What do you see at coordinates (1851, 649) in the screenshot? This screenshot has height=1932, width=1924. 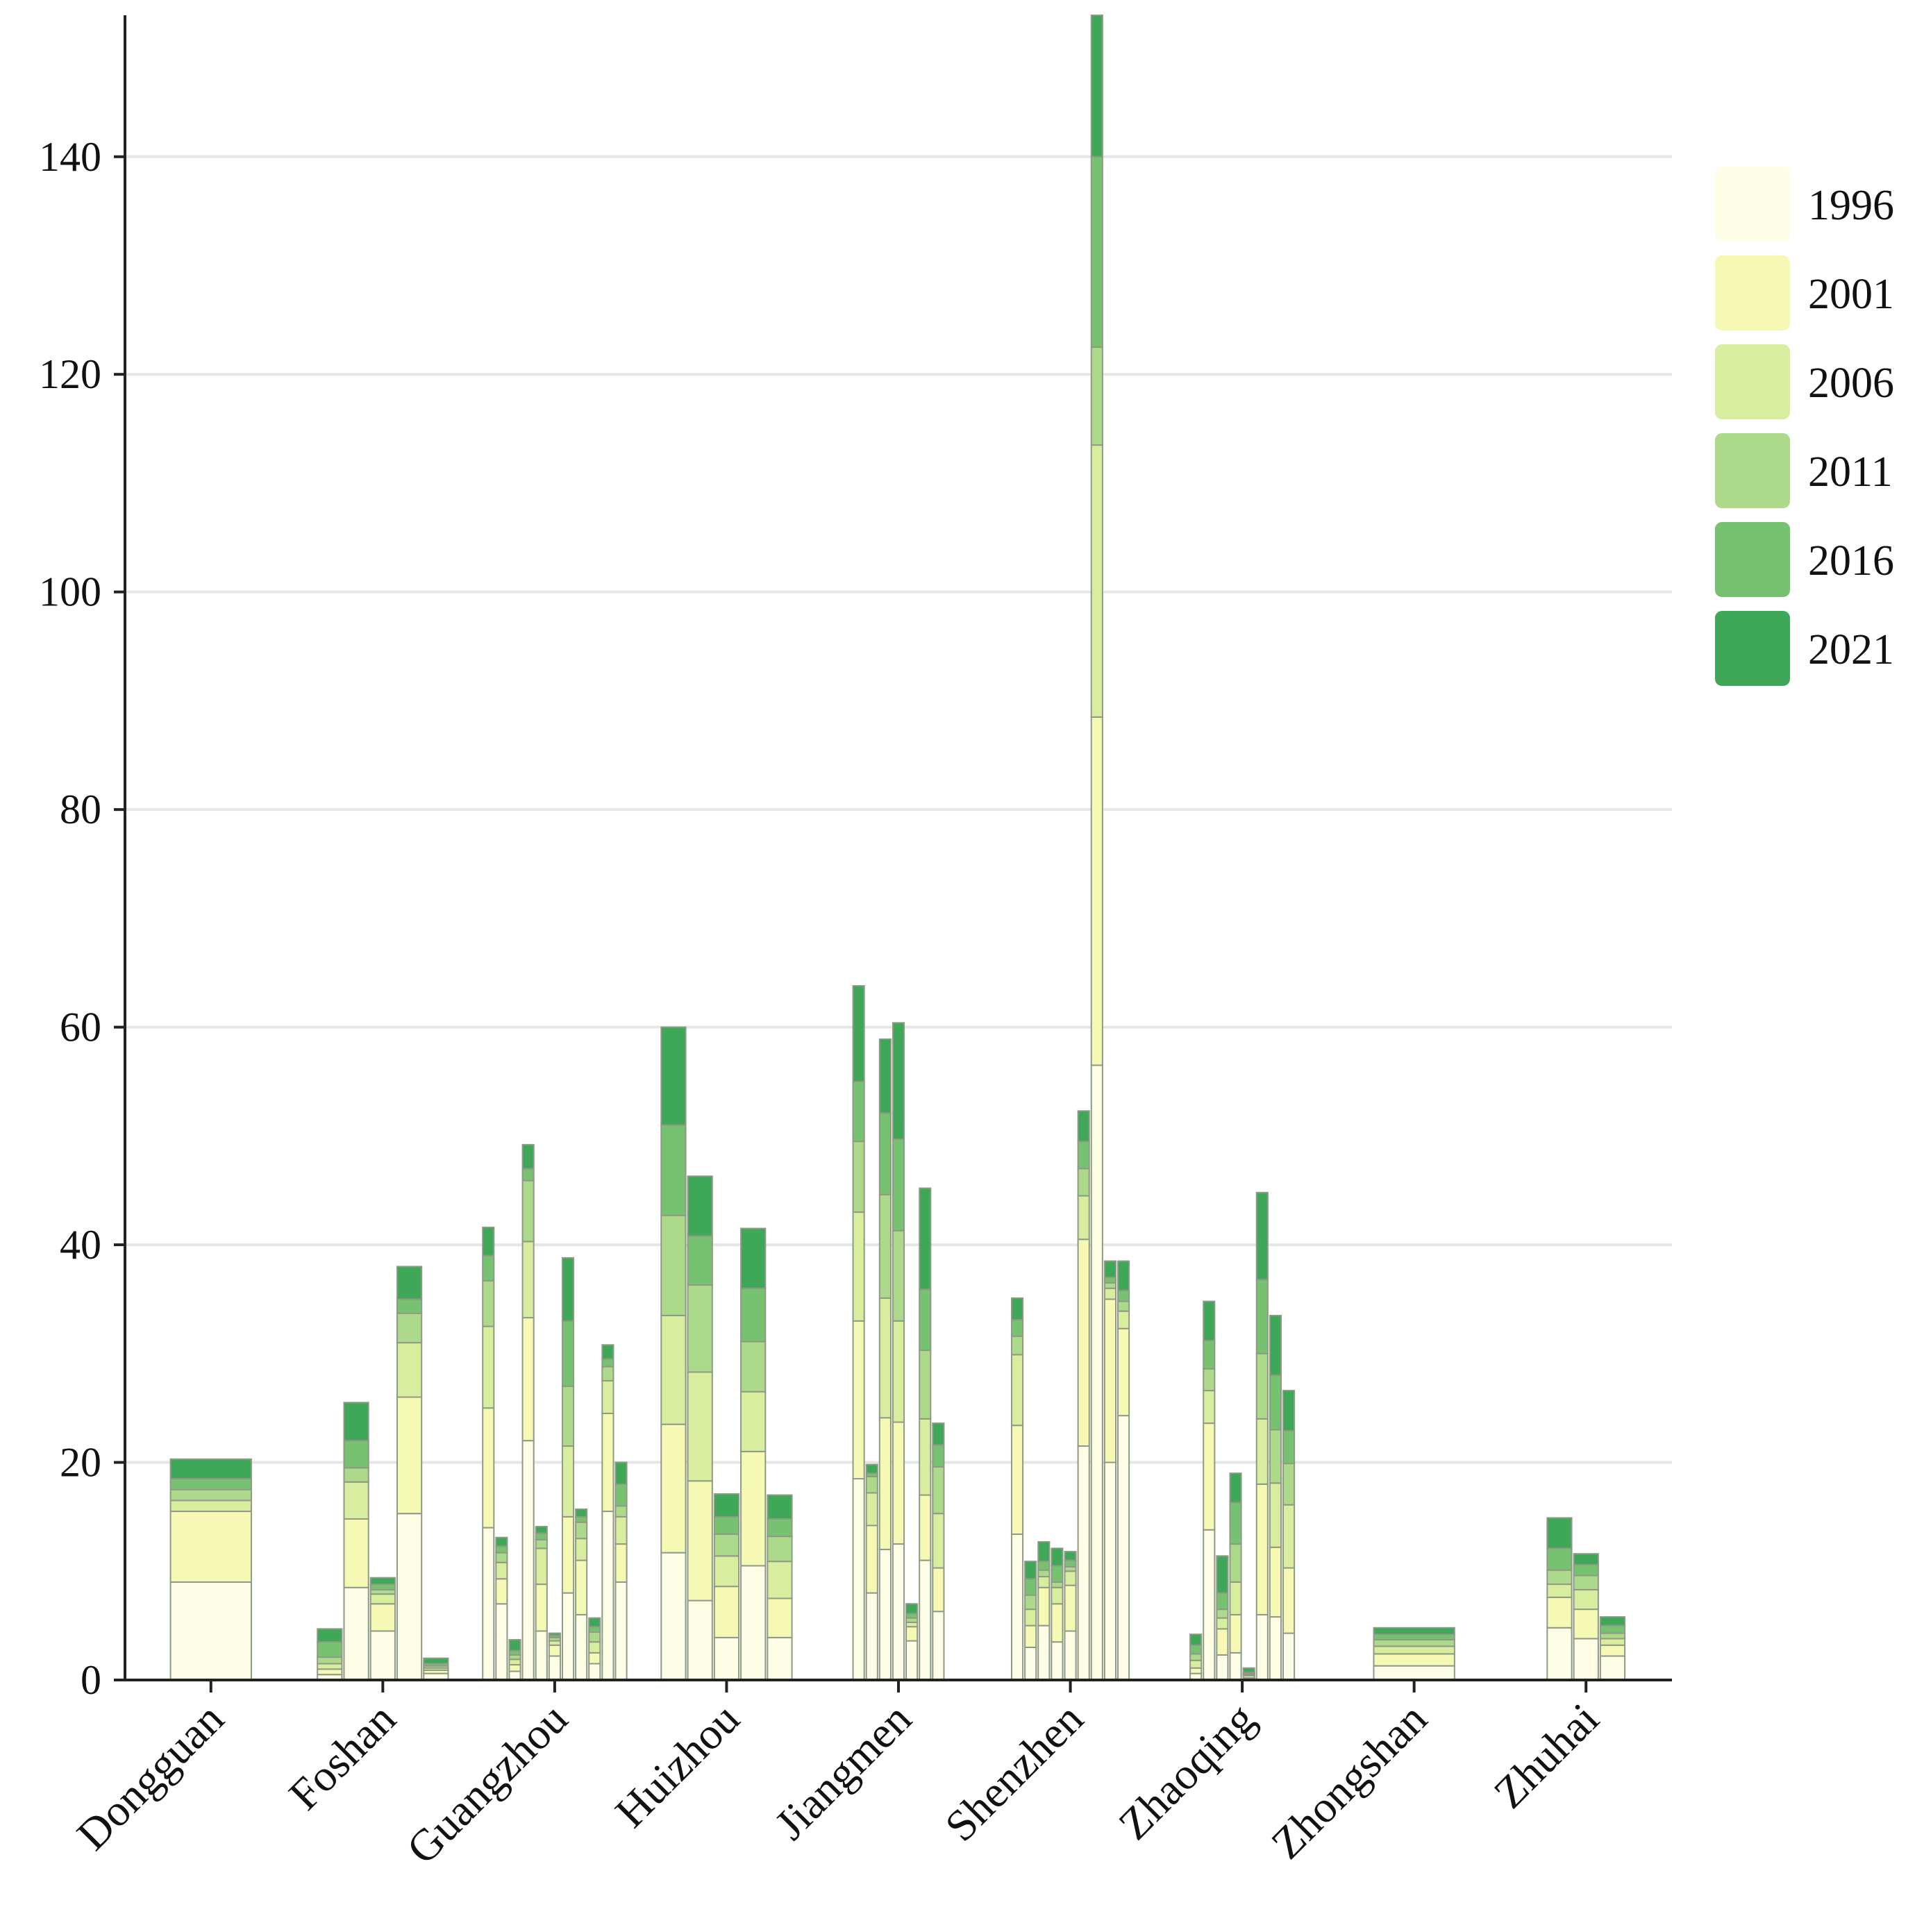 I see `legend-label: 2021` at bounding box center [1851, 649].